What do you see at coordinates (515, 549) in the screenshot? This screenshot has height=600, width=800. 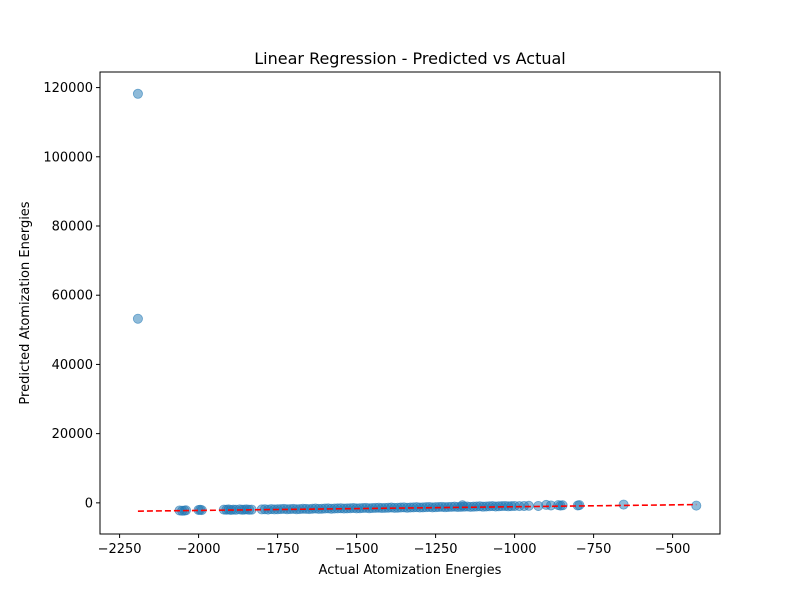 I see `x-tick-label: −1000` at bounding box center [515, 549].